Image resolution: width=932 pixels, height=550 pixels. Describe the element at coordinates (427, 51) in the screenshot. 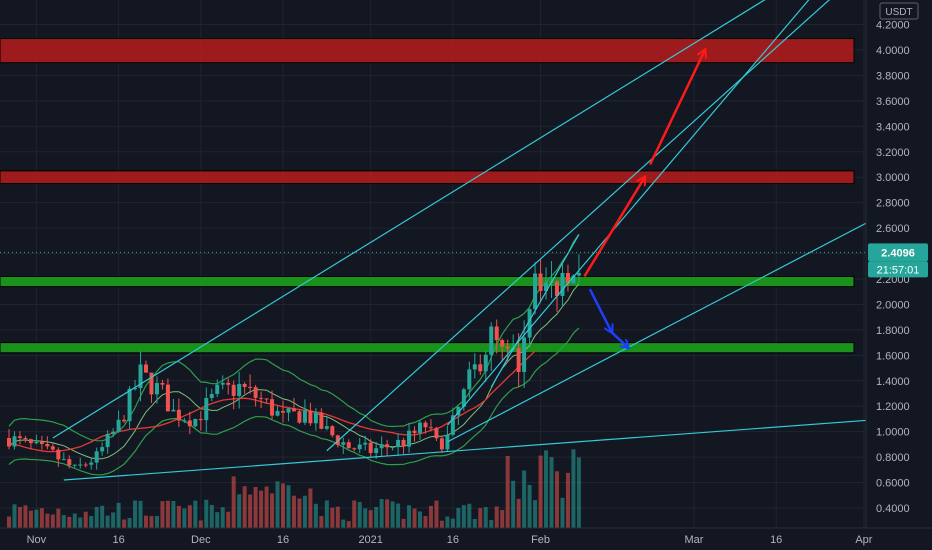

I see `resistance-zone` at that location.